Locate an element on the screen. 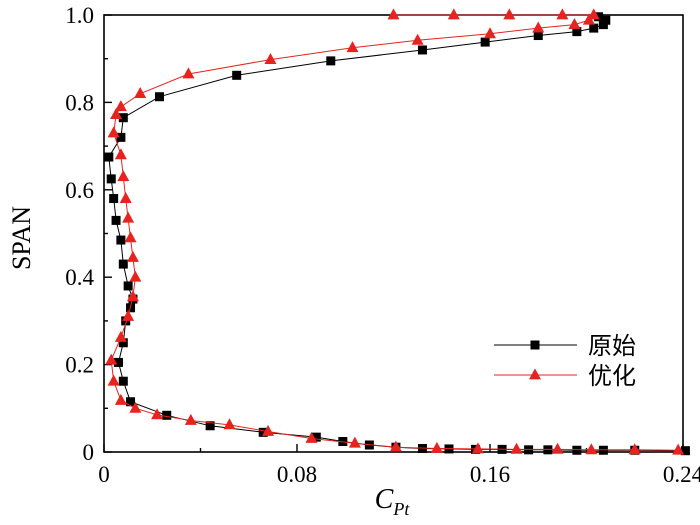 The height and width of the screenshot is (525, 700). x-tick-label: 0 is located at coordinates (104, 474).